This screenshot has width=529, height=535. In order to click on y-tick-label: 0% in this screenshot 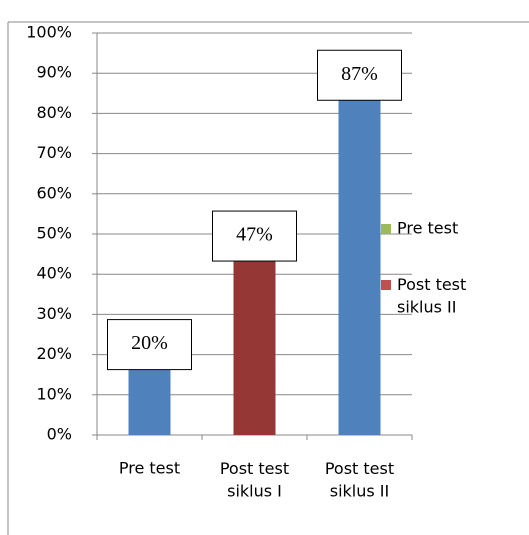, I will do `click(59, 434)`.